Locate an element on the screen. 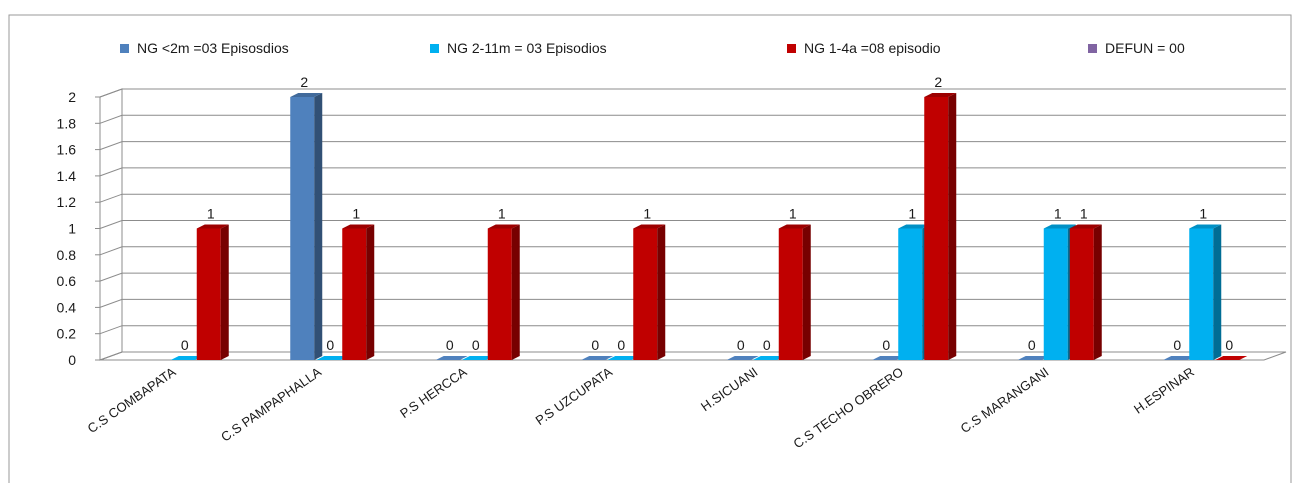 The image size is (1299, 488). legend-label: NG 1-4a =08 episodio is located at coordinates (872, 48).